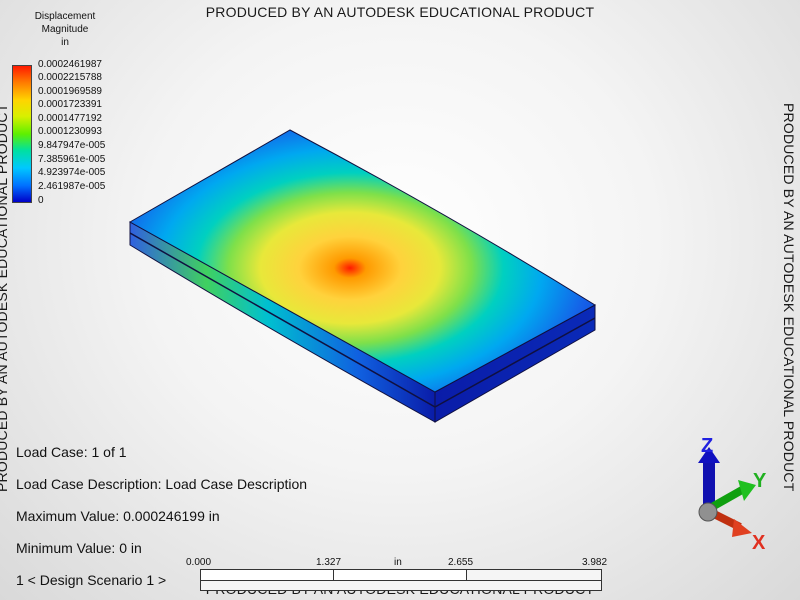 Image resolution: width=800 pixels, height=600 pixels. Describe the element at coordinates (70, 118) in the screenshot. I see `legend-label: 0.0001477192` at that location.